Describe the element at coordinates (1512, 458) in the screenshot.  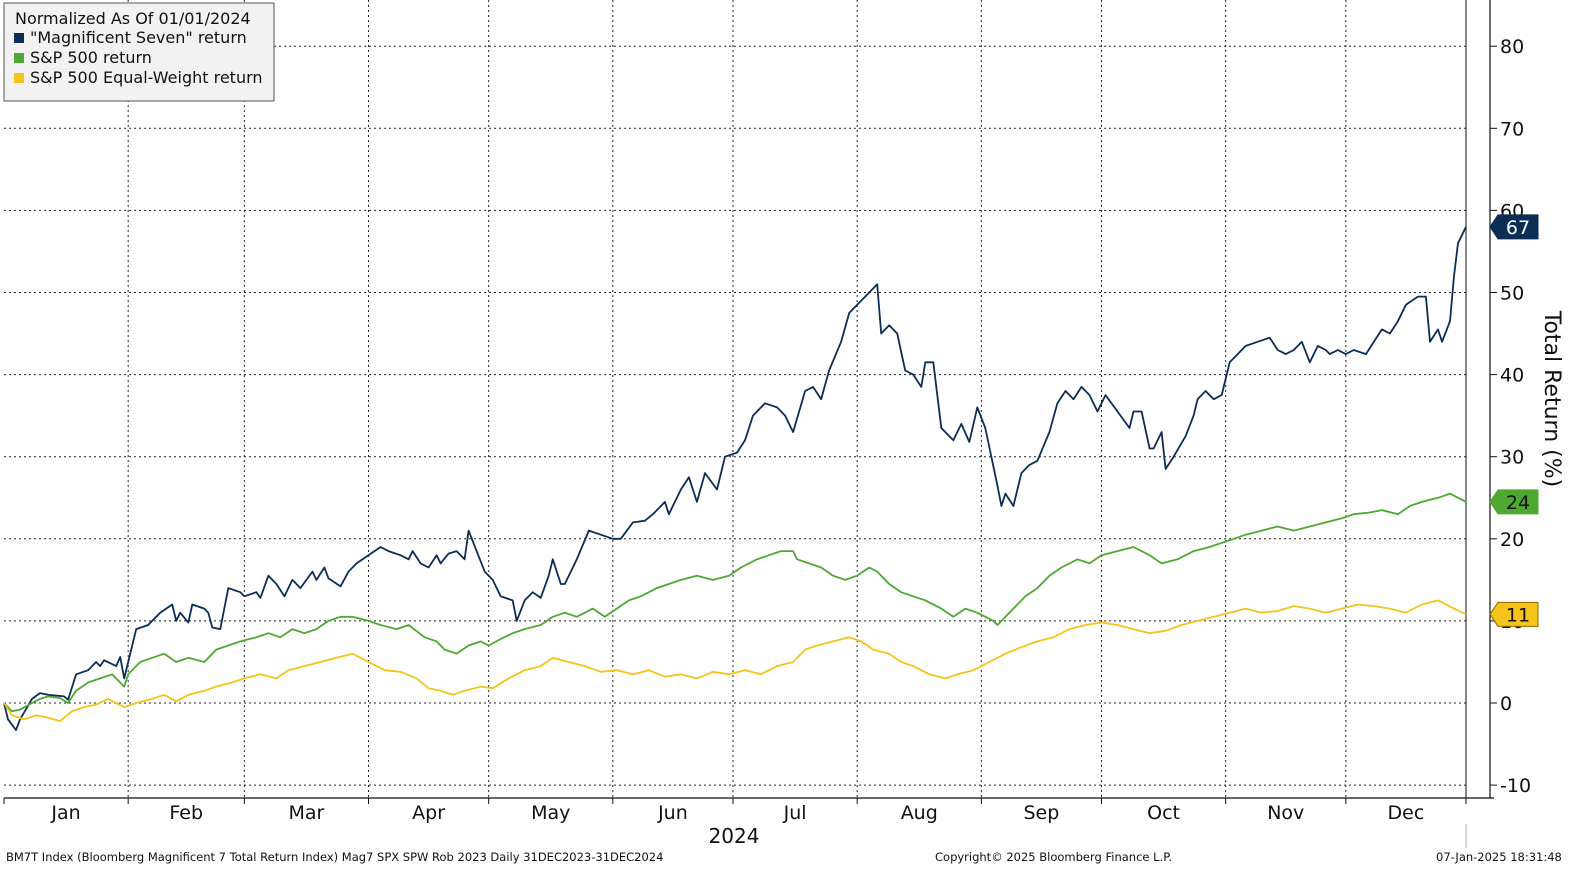
I see `y-tick-label: 30` at that location.